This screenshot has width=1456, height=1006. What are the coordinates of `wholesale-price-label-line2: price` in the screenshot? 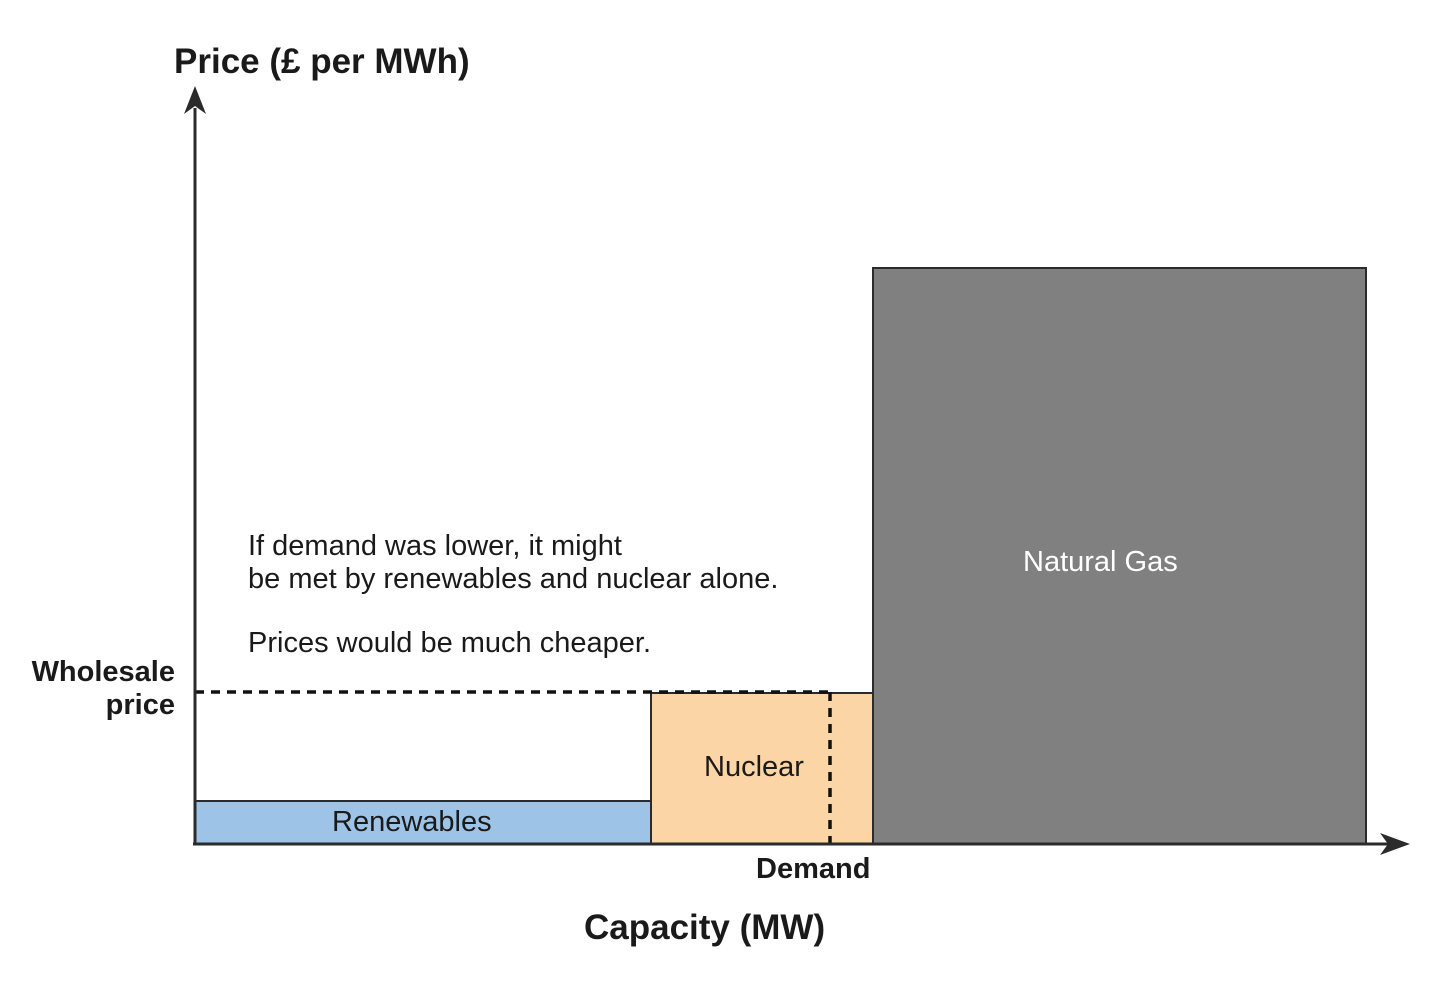 It's located at (140, 705).